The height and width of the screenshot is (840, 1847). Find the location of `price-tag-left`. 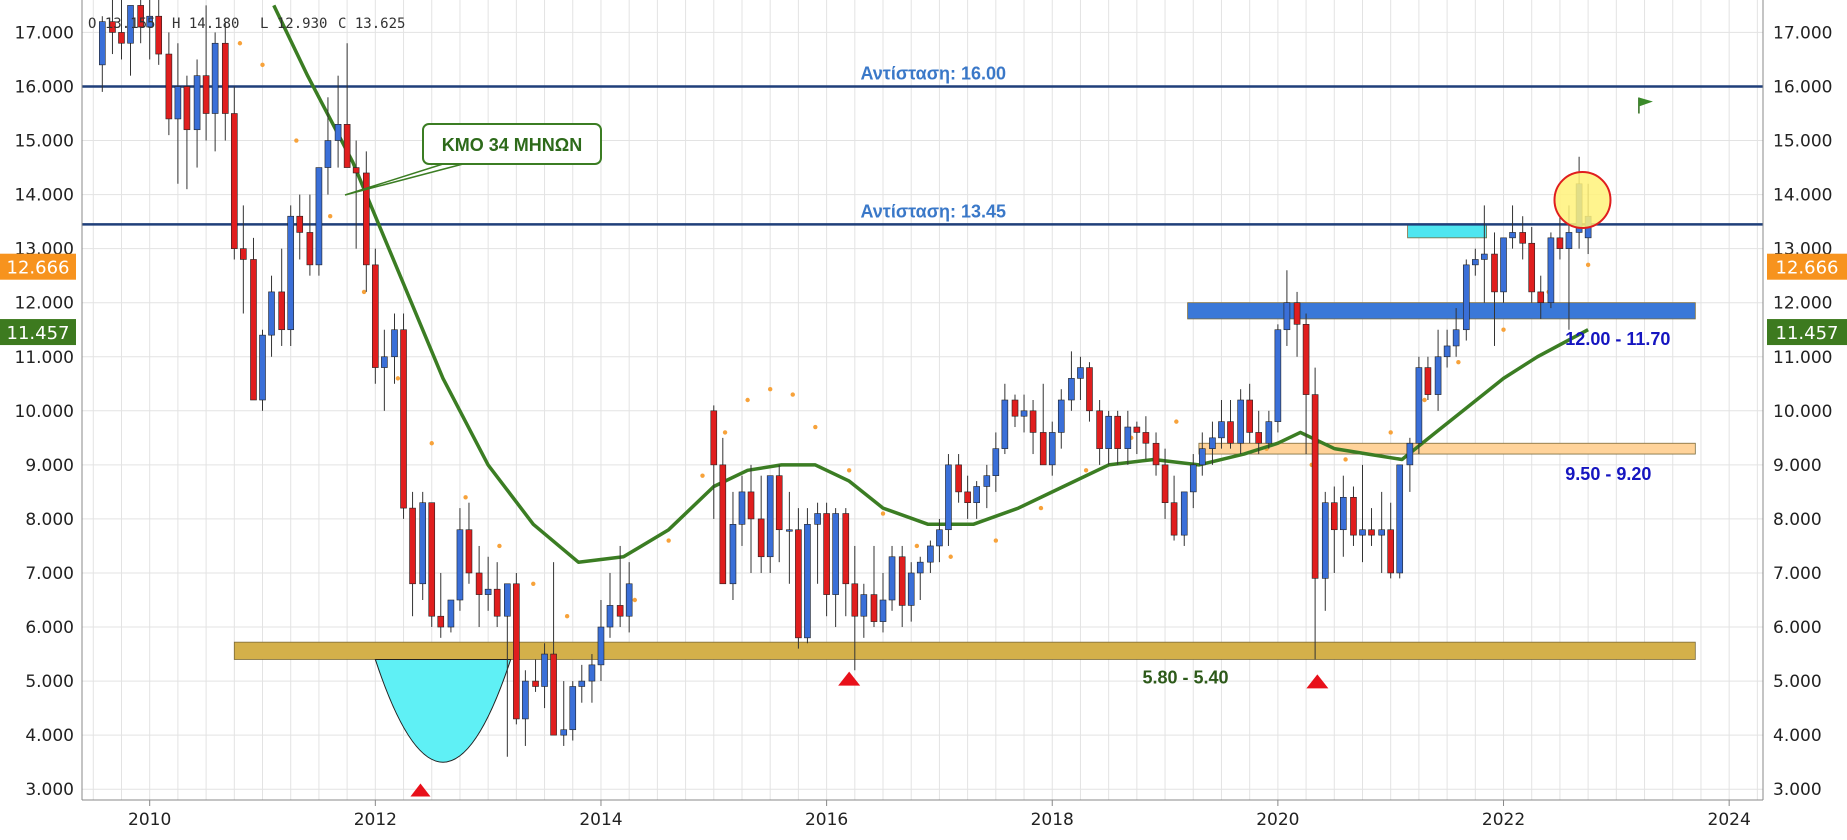

price-tag-left is located at coordinates (38, 266).